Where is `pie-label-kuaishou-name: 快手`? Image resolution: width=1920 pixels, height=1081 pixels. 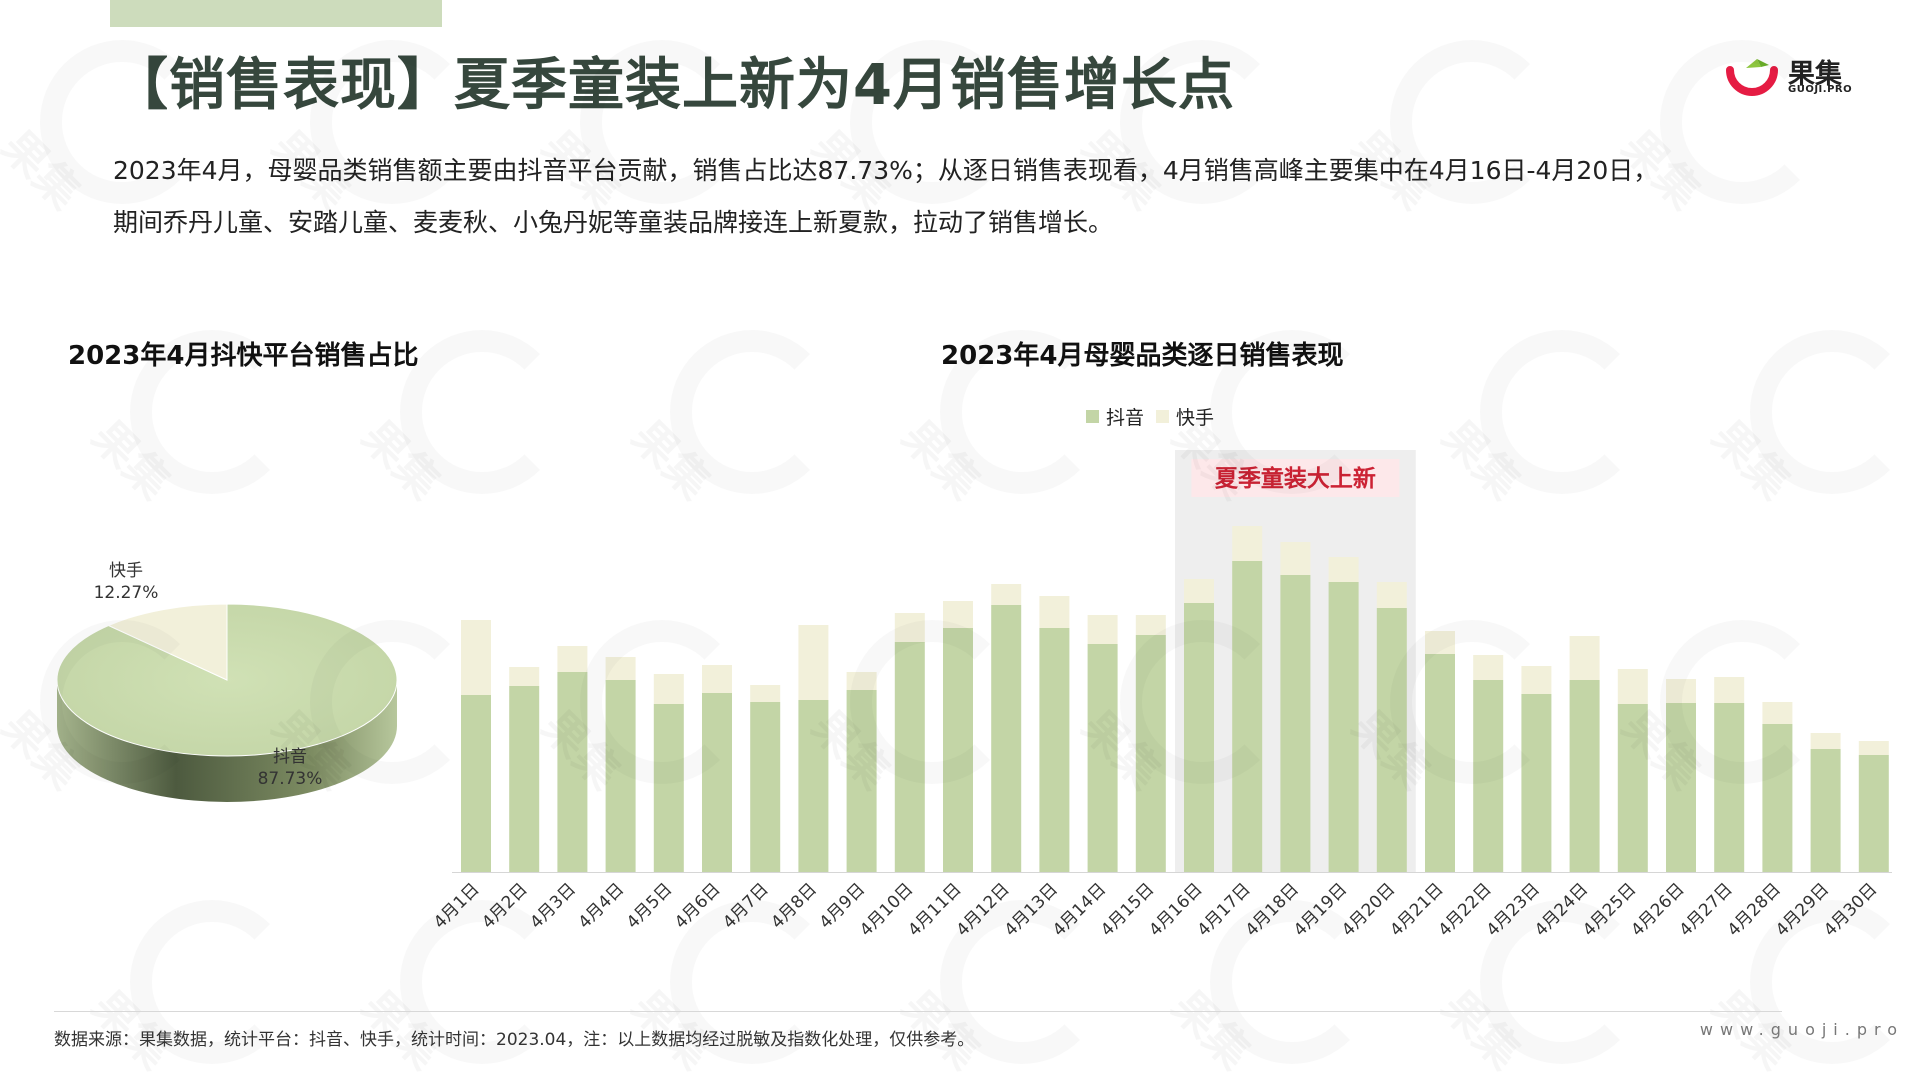 pie-label-kuaishou-name: 快手 is located at coordinates (126, 571).